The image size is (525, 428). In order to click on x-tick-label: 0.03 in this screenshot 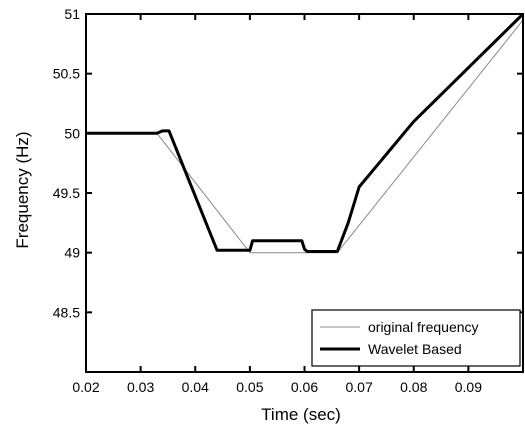, I will do `click(140, 387)`.